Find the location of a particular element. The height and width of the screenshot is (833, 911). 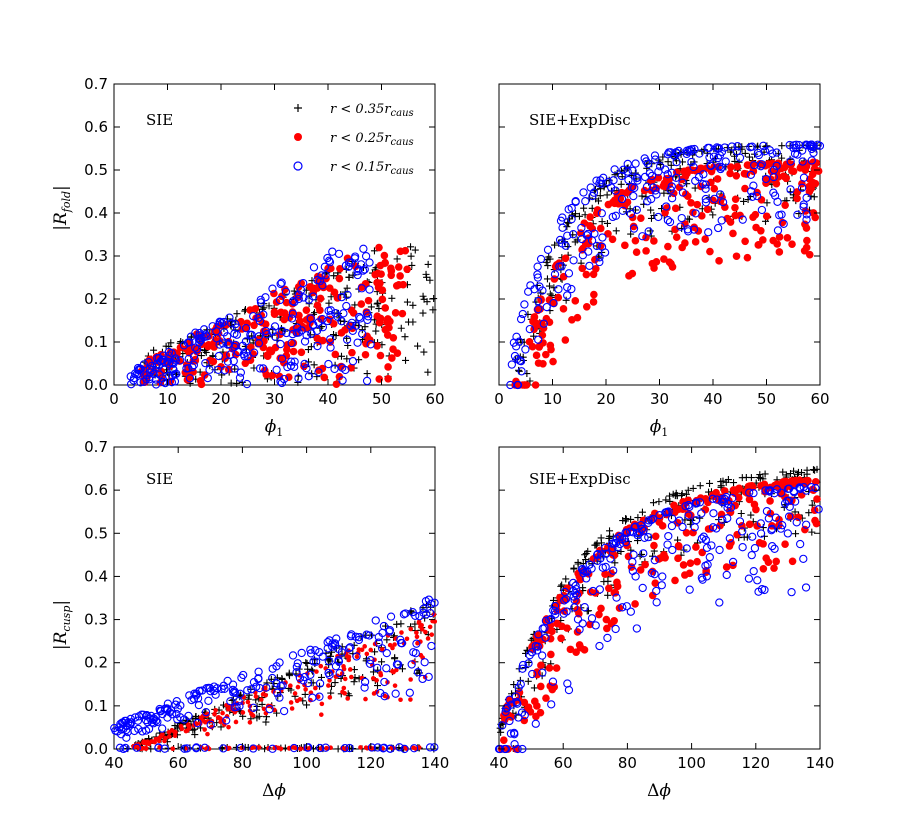

y-tick-label: 0.4 is located at coordinates (96, 213).